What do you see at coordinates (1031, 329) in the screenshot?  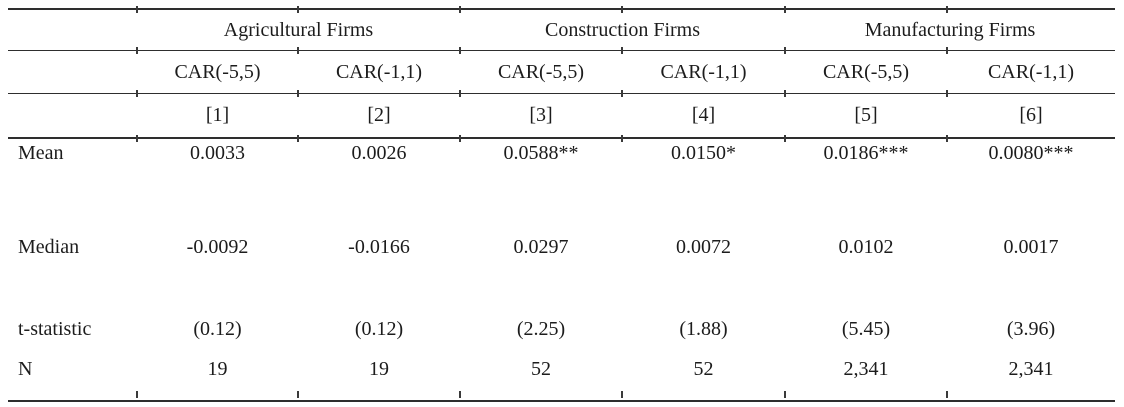 I see `tstat-value-6: (3.96)` at bounding box center [1031, 329].